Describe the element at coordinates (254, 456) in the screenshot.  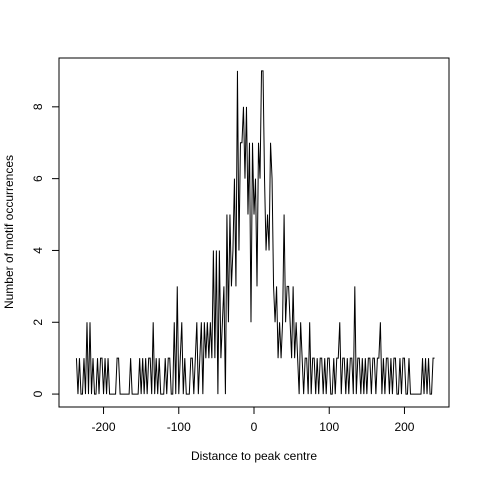
I see `x-axis-label: Distance to peak centre` at that location.